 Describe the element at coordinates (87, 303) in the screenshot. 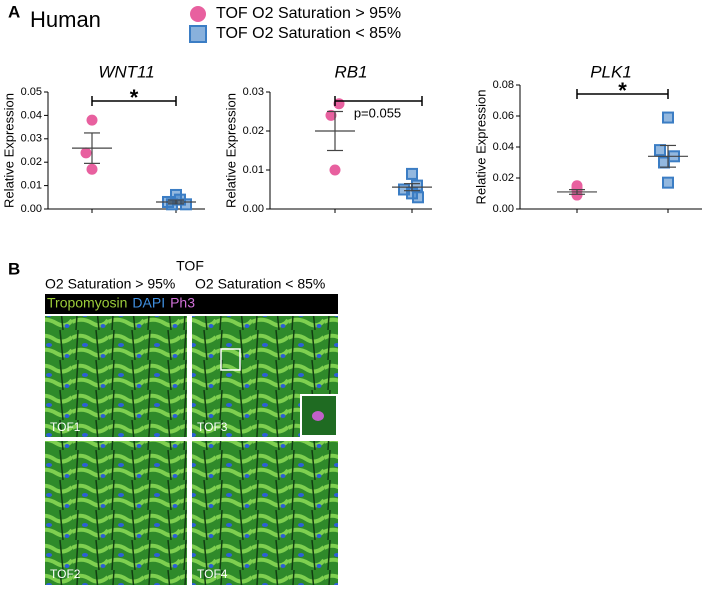

I see `stain-label: Tropomyosin` at that location.